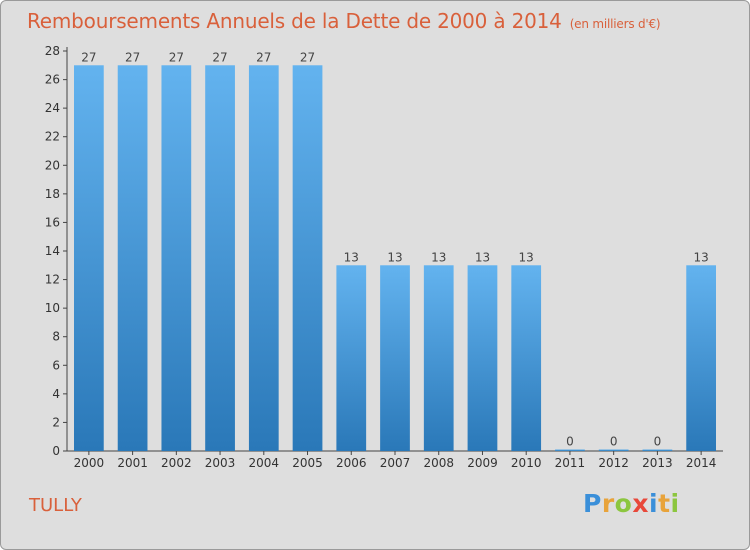 The width and height of the screenshot is (750, 550). What do you see at coordinates (176, 463) in the screenshot?
I see `x-tick-label: 2002` at bounding box center [176, 463].